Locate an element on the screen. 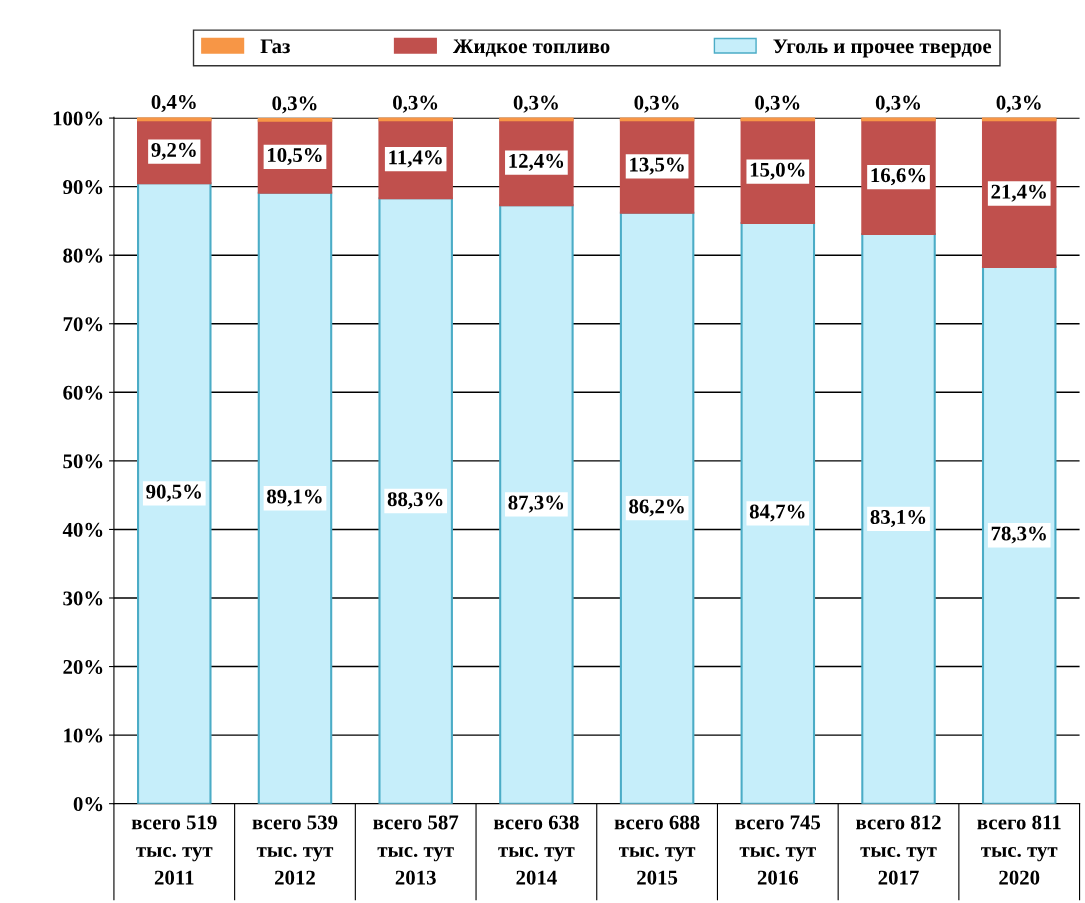 This screenshot has width=1085, height=903. text: 84,7% is located at coordinates (777, 513).